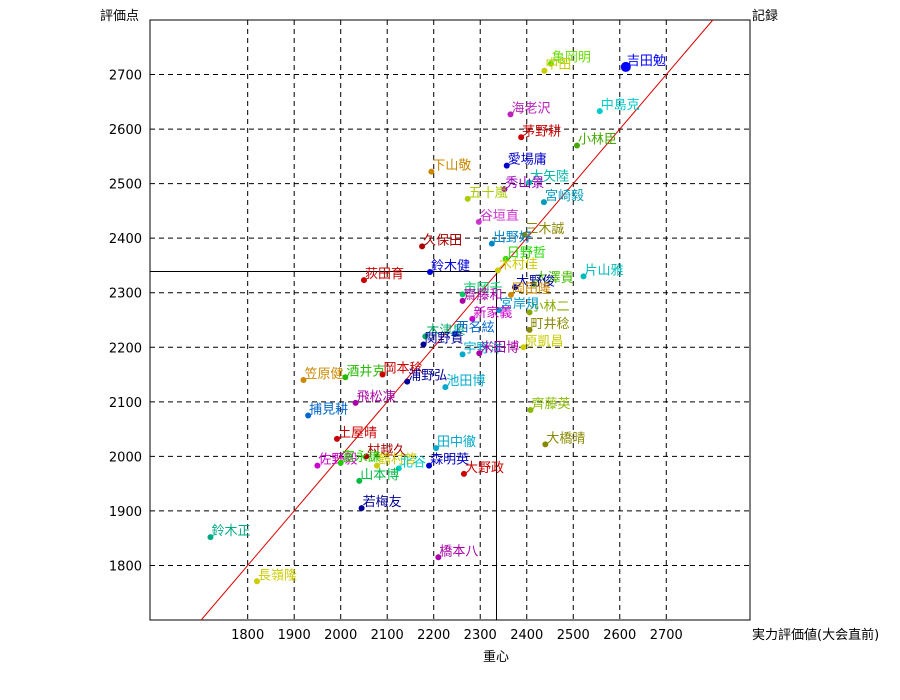 This screenshot has height=700, width=900. What do you see at coordinates (247, 635) in the screenshot?
I see `x-tick-label: 1800` at bounding box center [247, 635].